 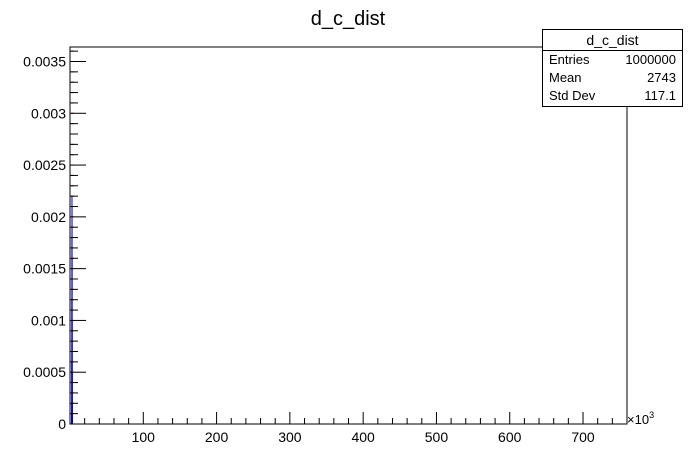 I want to click on stats-row-entries: Entries 1000000, so click(x=612, y=60).